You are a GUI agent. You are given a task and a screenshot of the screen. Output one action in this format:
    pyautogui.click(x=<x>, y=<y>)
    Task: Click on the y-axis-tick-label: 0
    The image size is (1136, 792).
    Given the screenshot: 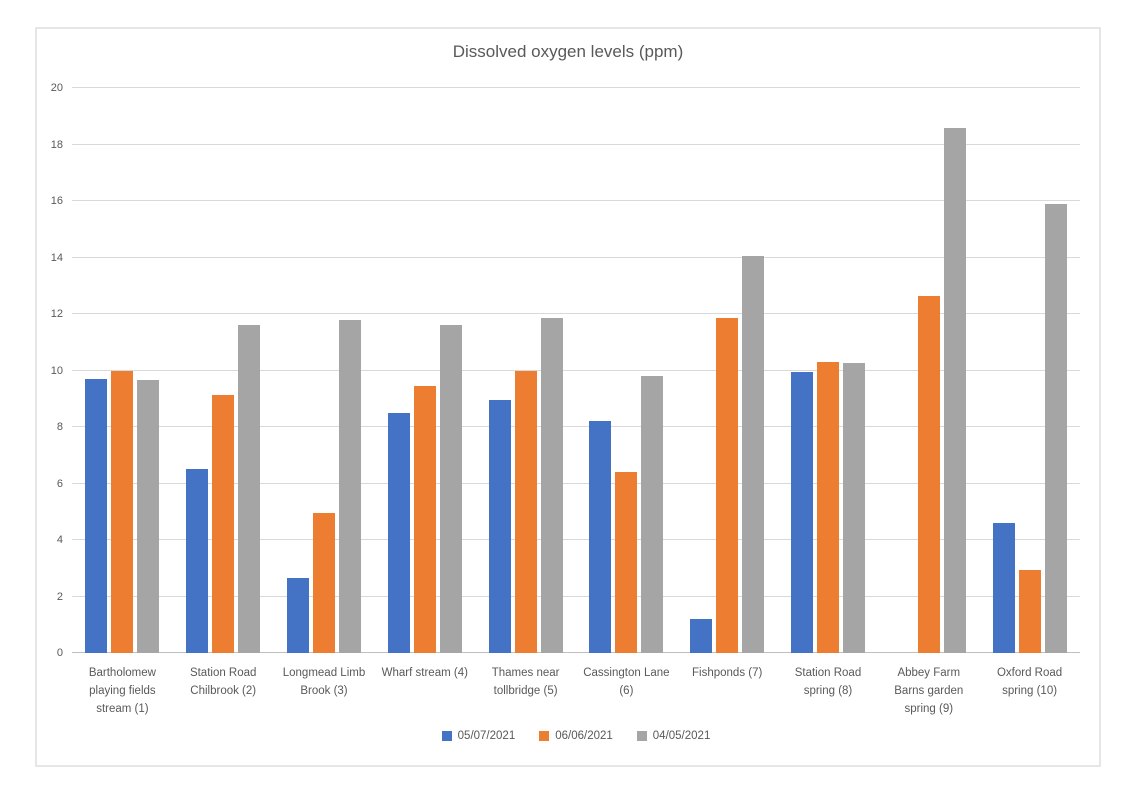 What is the action you would take?
    pyautogui.click(x=59, y=653)
    